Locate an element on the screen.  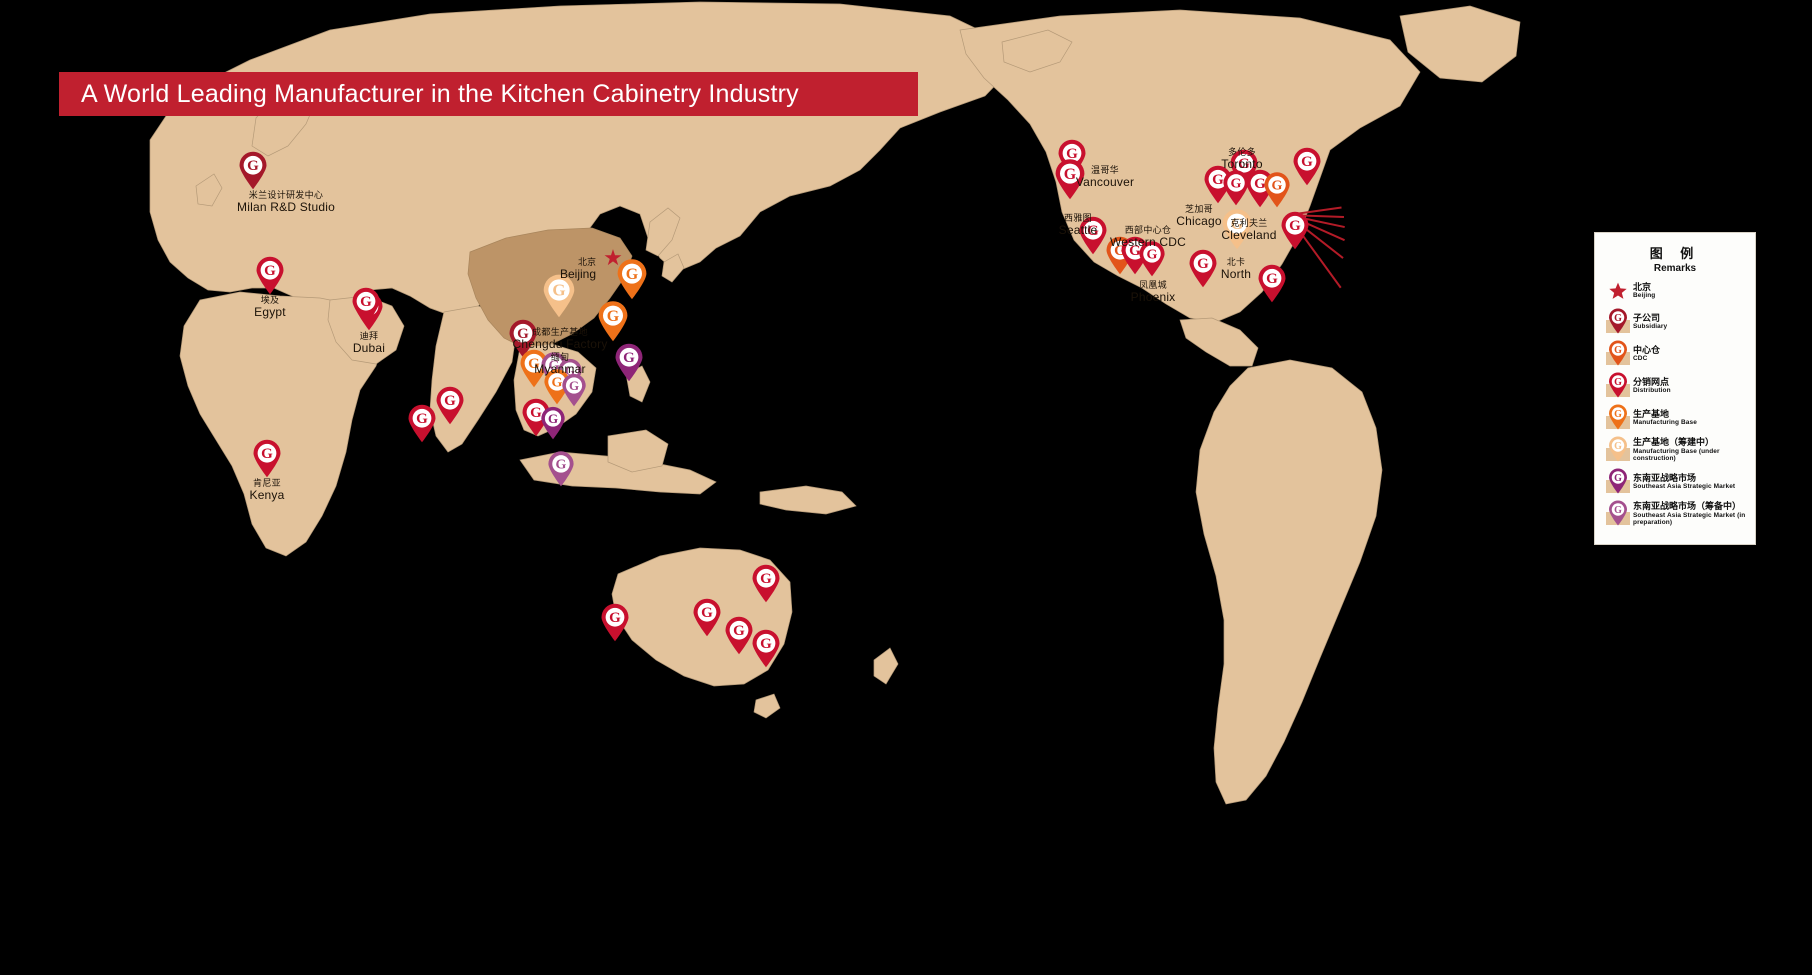
legend-item-cn-5: 生产基地（筹建中） is located at coordinates (1674, 442).